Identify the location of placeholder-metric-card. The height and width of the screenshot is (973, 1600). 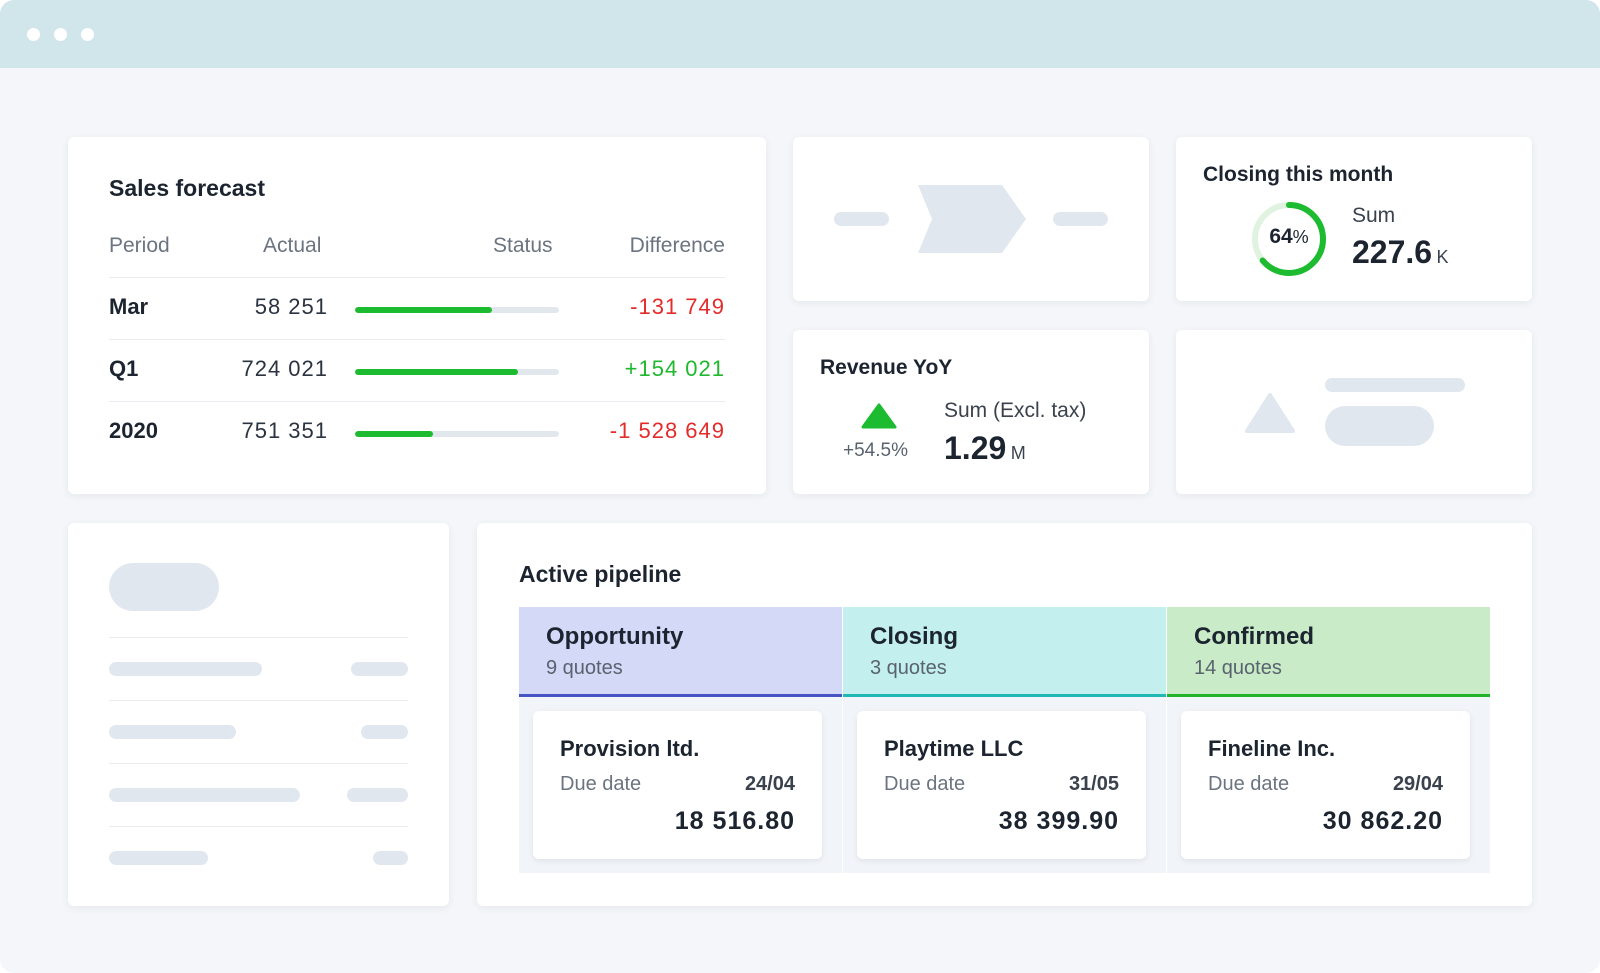
(1354, 412).